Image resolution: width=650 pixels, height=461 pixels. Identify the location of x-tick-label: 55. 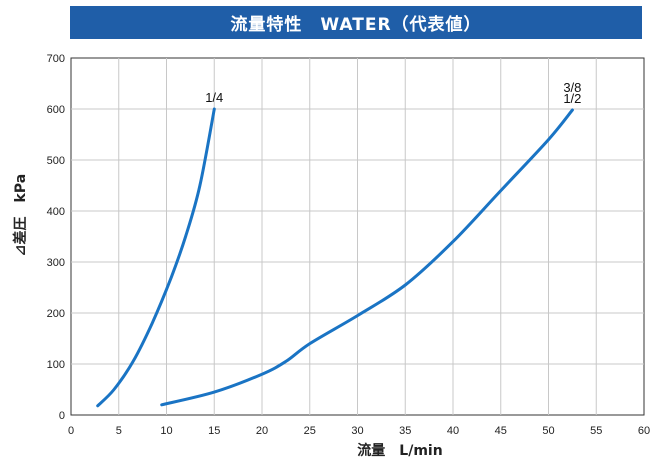
(596, 431).